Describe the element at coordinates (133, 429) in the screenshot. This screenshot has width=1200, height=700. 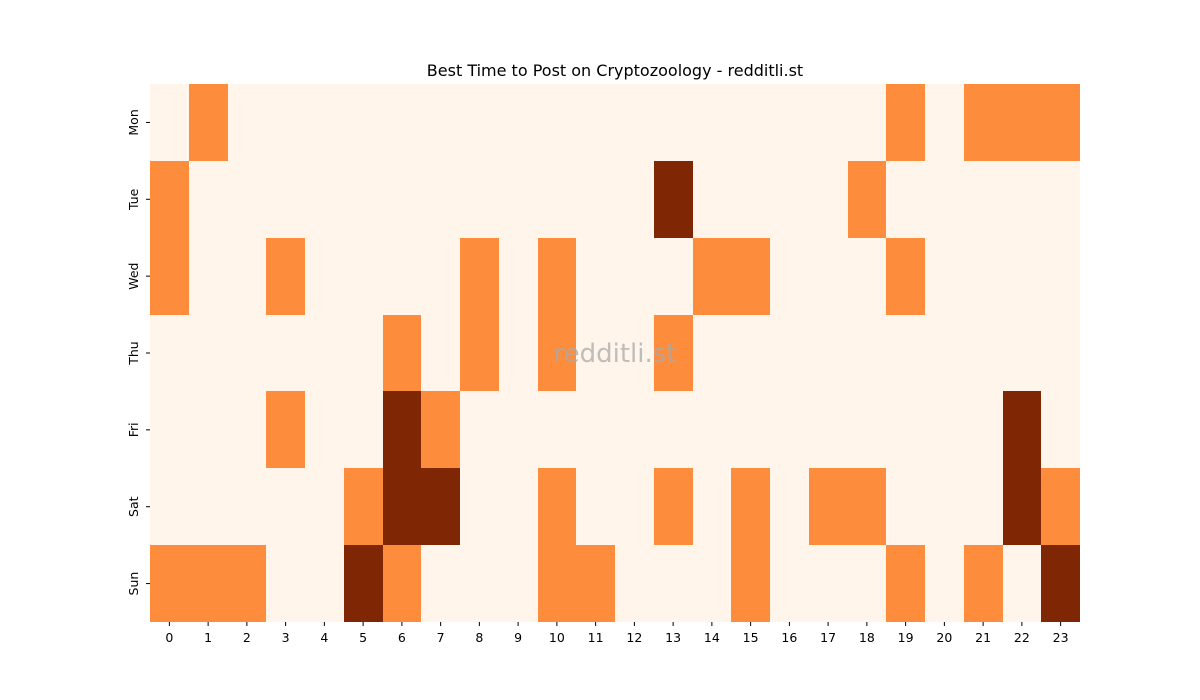
I see `y-tick-label: Fri` at that location.